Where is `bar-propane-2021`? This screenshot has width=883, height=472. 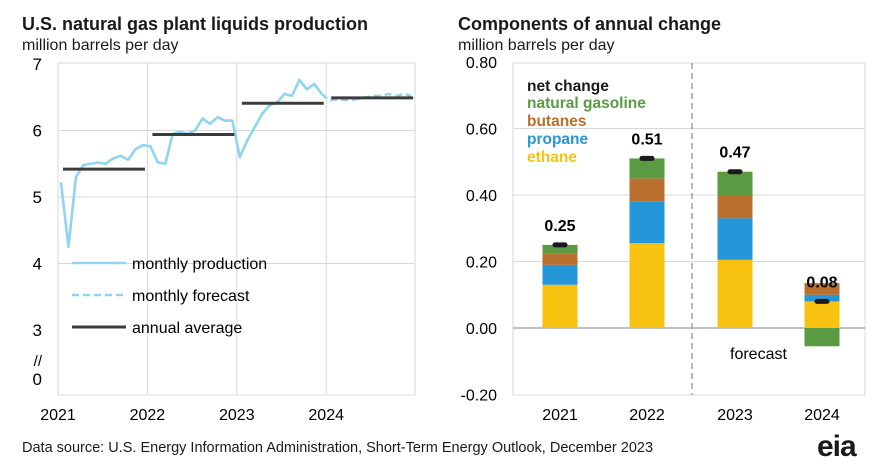
bar-propane-2021 is located at coordinates (560, 274).